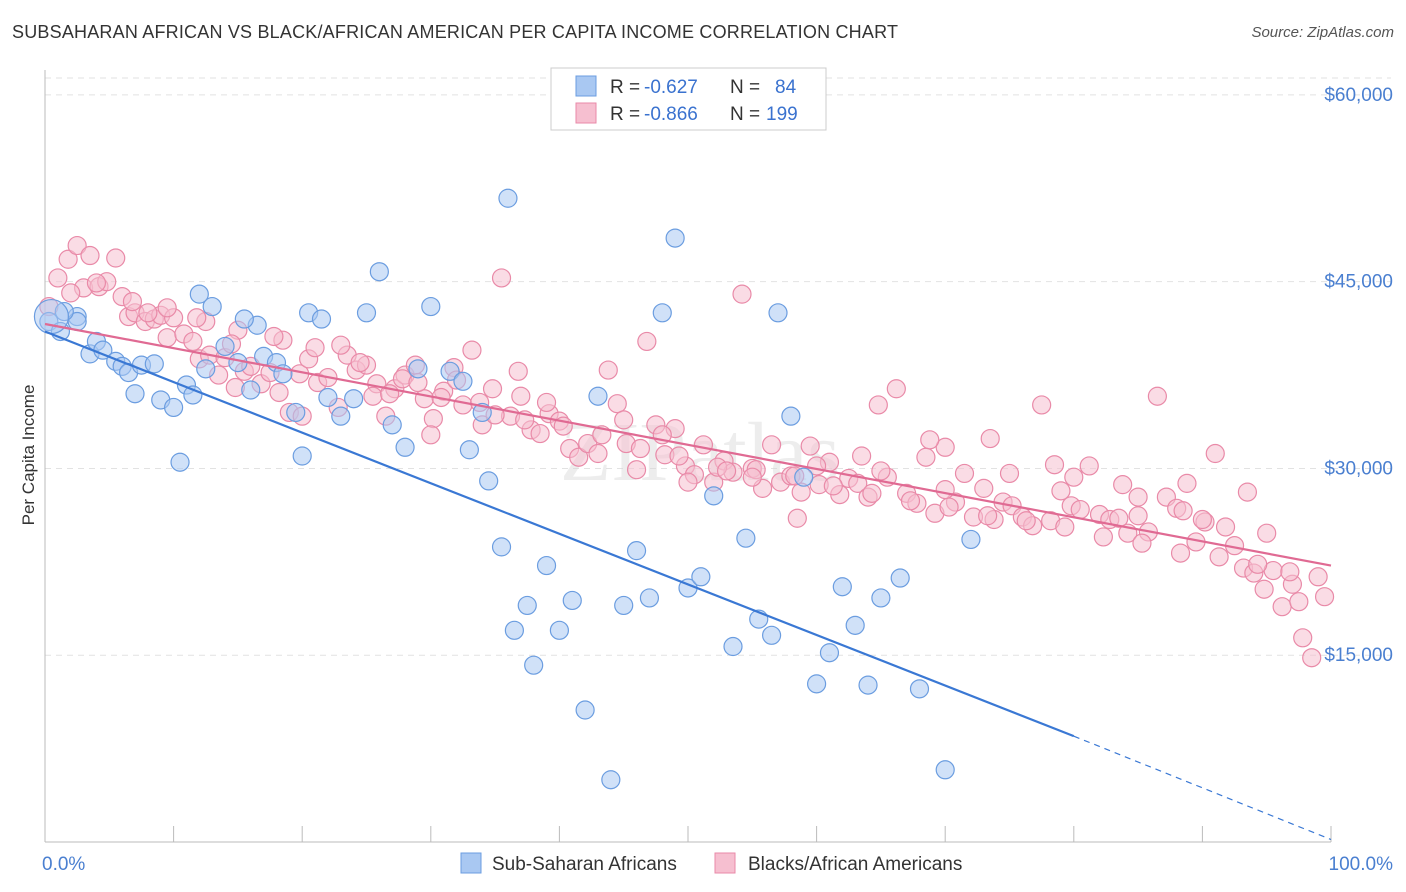  Describe the element at coordinates (671, 87) in the screenshot. I see `svg-text: -0.627` at that location.